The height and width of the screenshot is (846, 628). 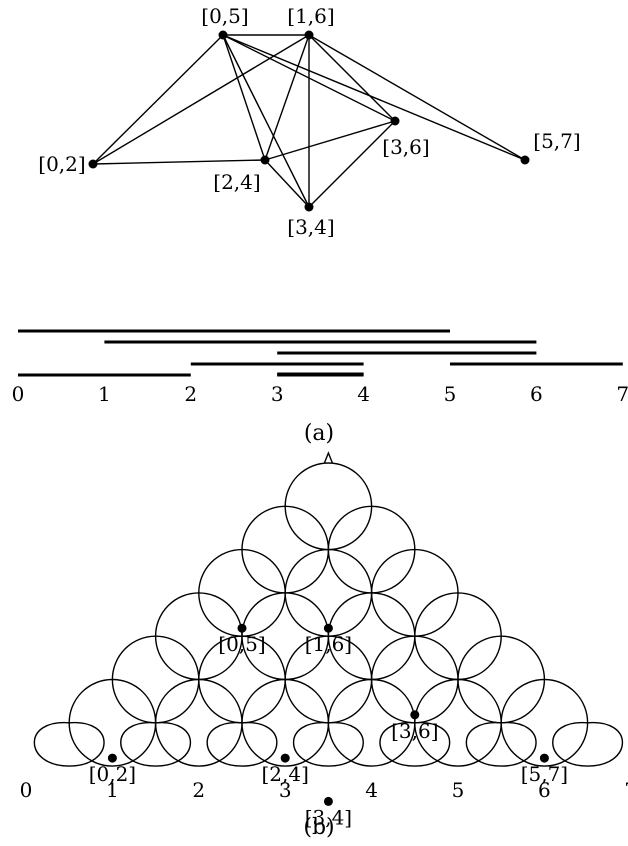 What do you see at coordinates (417, 97) in the screenshot?
I see `graph-edge-n16-n57` at bounding box center [417, 97].